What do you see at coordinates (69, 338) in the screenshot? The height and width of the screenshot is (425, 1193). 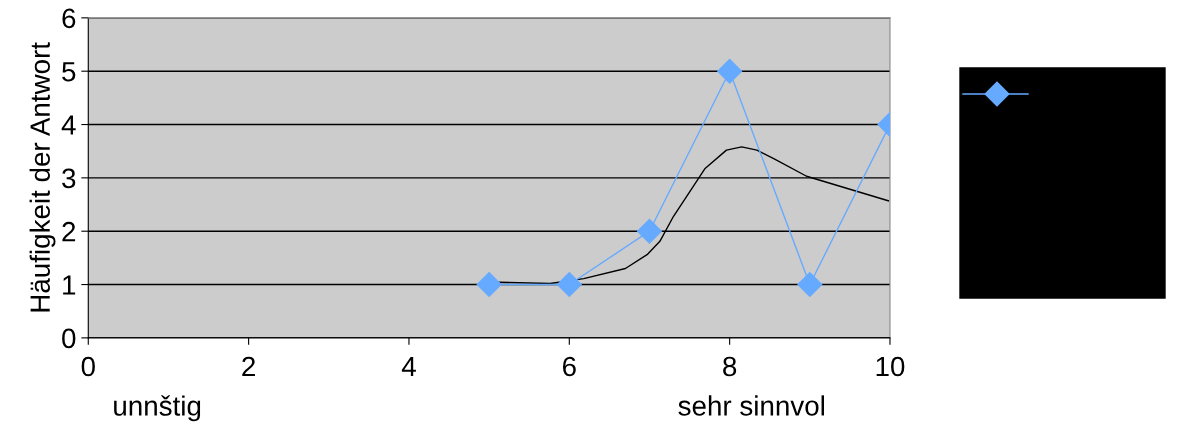 I see `y-tick-label: 0` at bounding box center [69, 338].